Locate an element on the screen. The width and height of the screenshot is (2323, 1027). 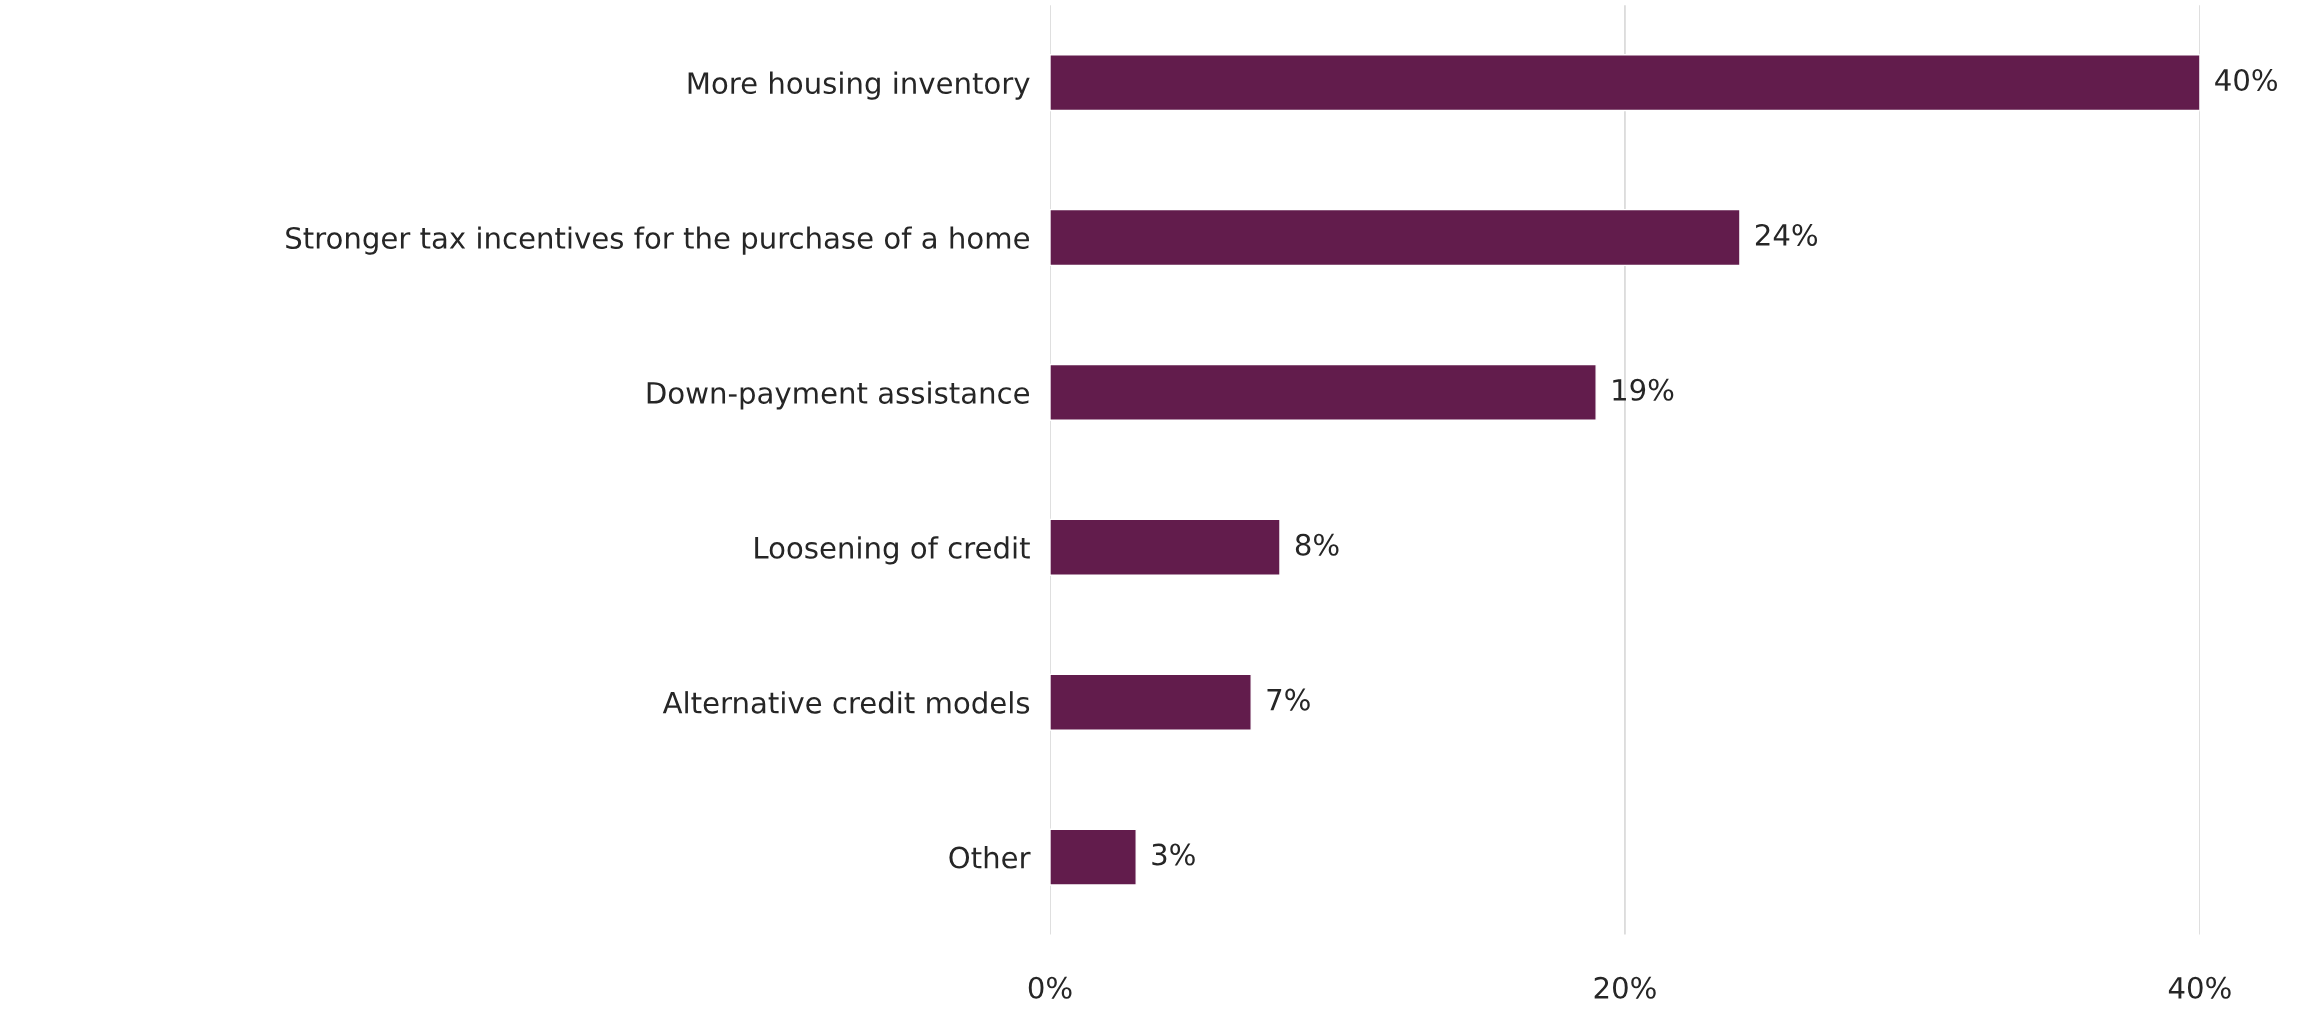
data-label: 8% is located at coordinates (1317, 544).